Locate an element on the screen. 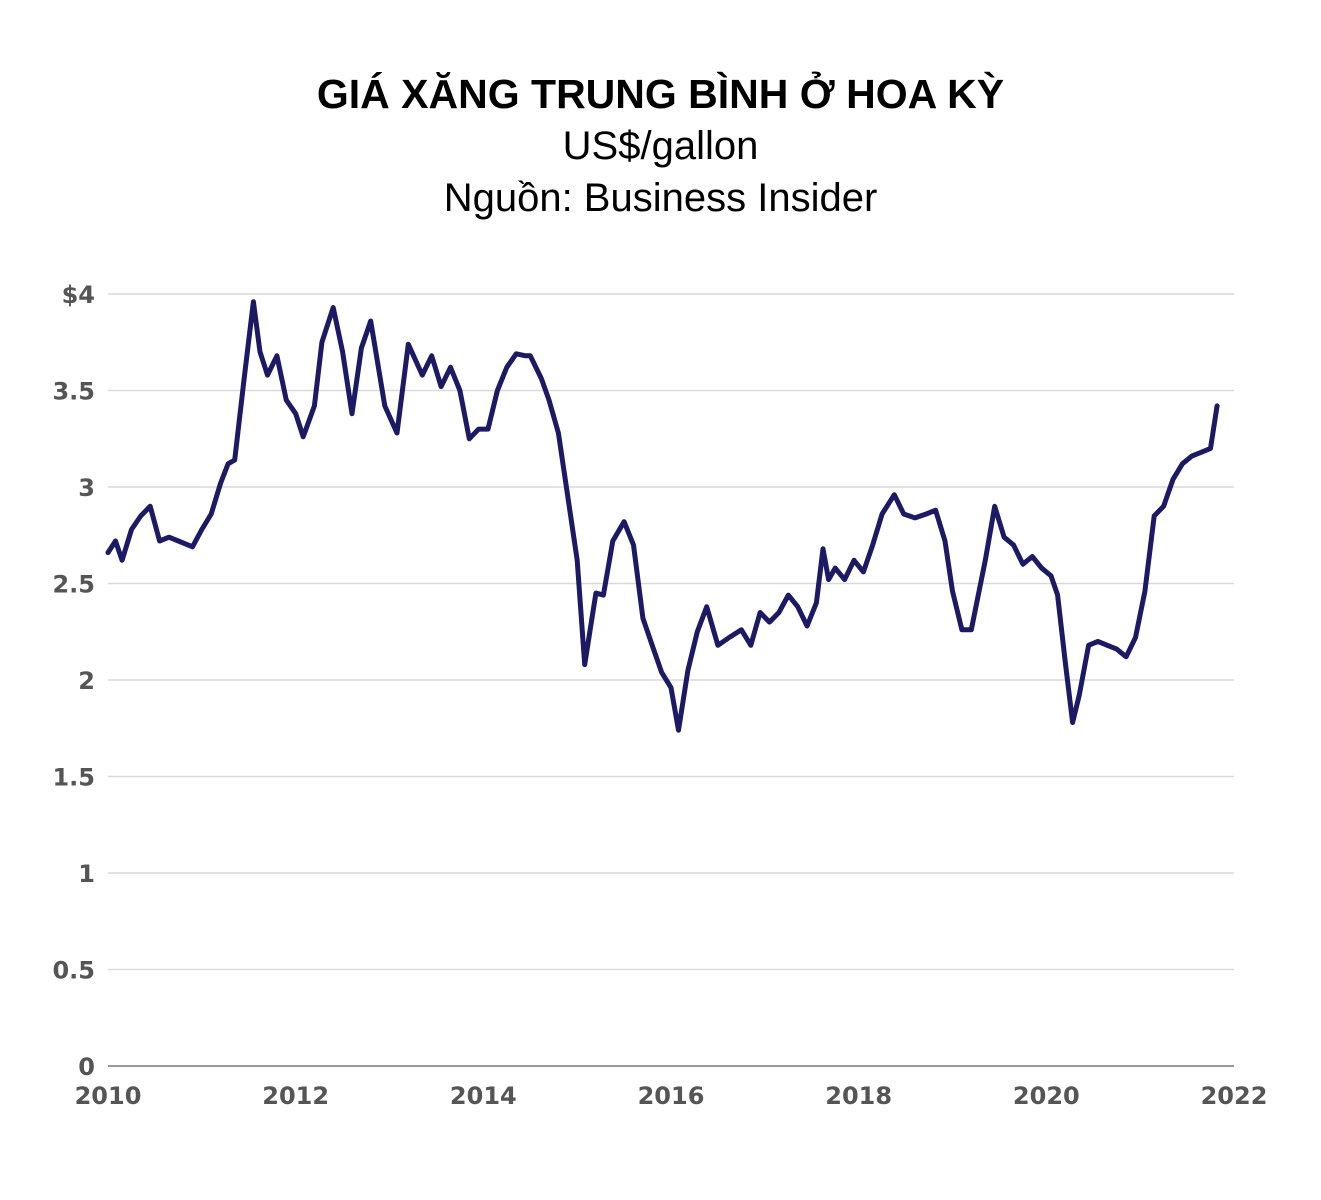 This screenshot has width=1321, height=1200. x-tick-label: 2010 is located at coordinates (108, 1096).